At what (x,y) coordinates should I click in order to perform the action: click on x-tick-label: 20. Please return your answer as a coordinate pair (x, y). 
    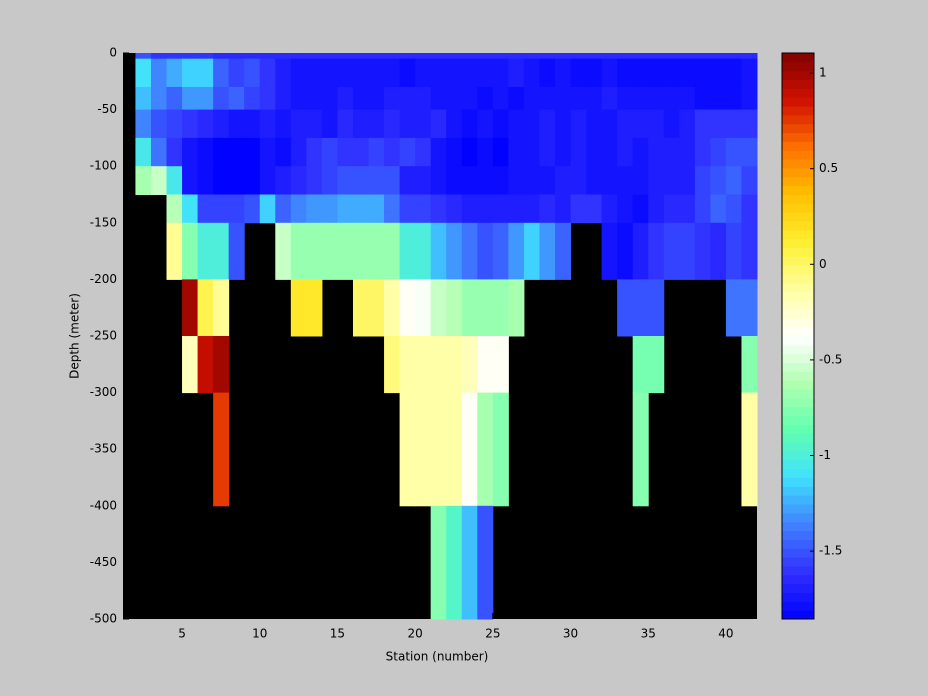
    Looking at the image, I should click on (414, 634).